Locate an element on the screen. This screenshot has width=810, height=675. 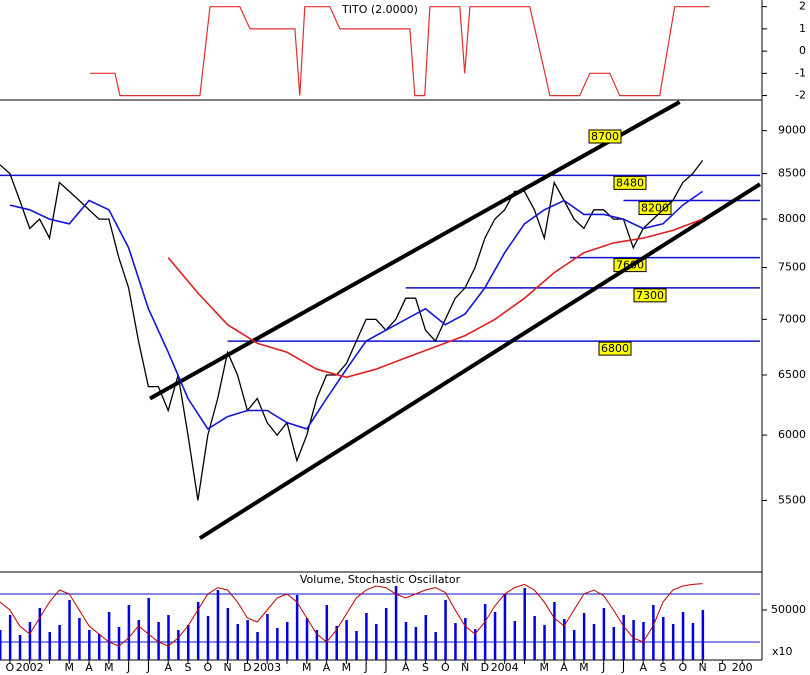
y-tick-label: 1 is located at coordinates (802, 28).